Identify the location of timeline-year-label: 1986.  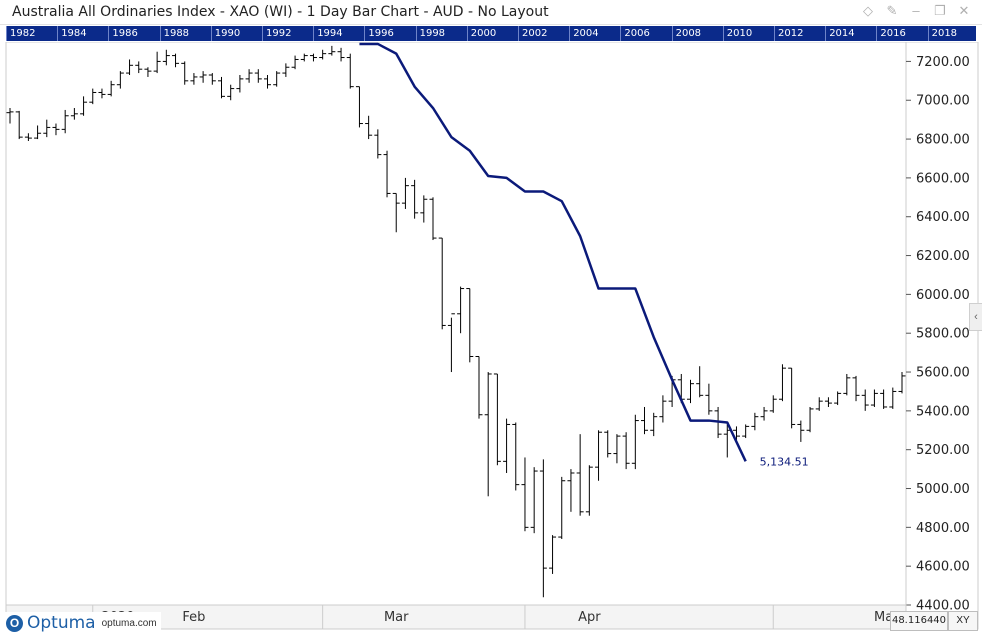
(133, 33).